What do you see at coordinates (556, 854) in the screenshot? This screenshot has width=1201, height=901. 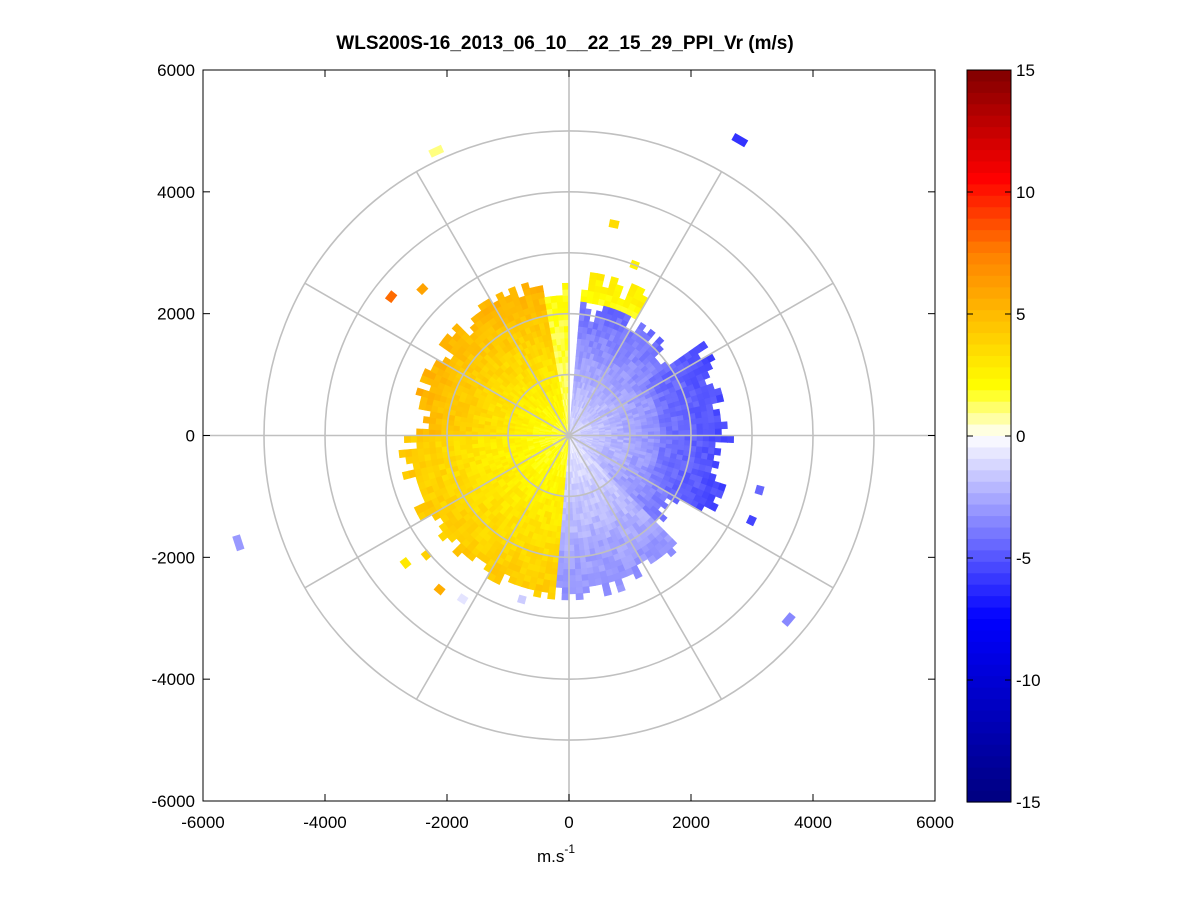 I see `x-axis-label: m.s-1` at bounding box center [556, 854].